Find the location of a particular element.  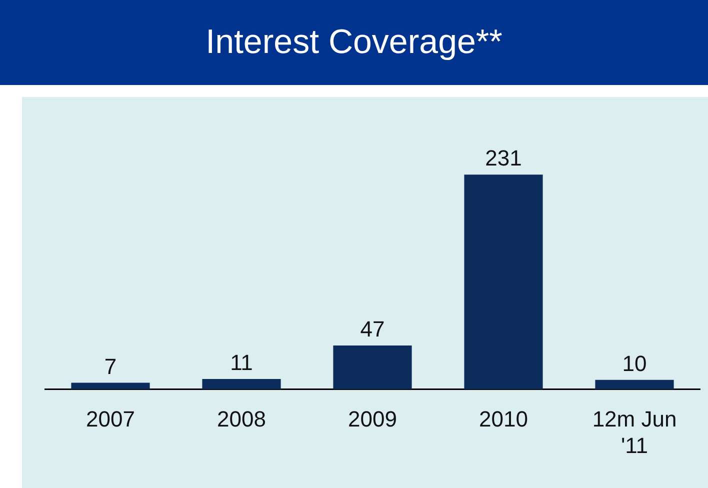

x-tick-label: 2007 is located at coordinates (110, 419).